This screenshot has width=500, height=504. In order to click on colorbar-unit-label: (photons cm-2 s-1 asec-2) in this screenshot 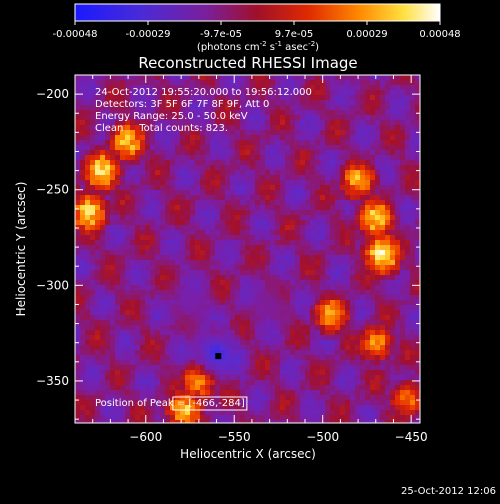, I will do `click(258, 46)`.